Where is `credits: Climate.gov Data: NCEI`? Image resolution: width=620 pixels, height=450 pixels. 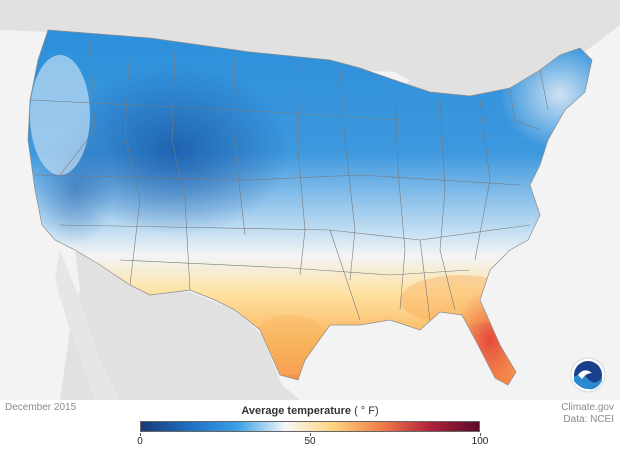 credits: Climate.gov Data: NCEI is located at coordinates (587, 414).